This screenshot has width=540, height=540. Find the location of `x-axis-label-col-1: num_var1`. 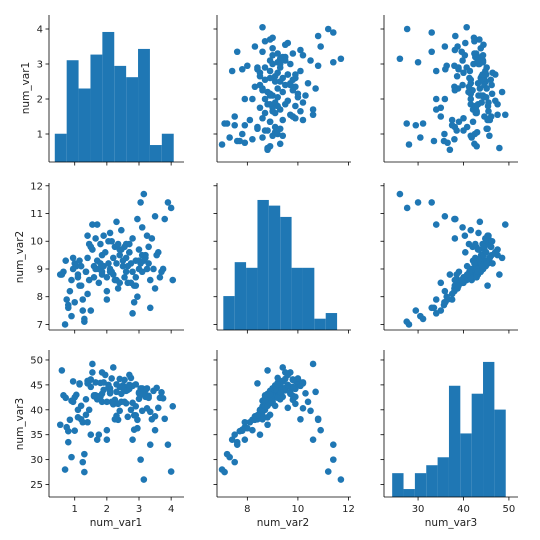

x-axis-label-col-1: num_var1 is located at coordinates (116, 523).